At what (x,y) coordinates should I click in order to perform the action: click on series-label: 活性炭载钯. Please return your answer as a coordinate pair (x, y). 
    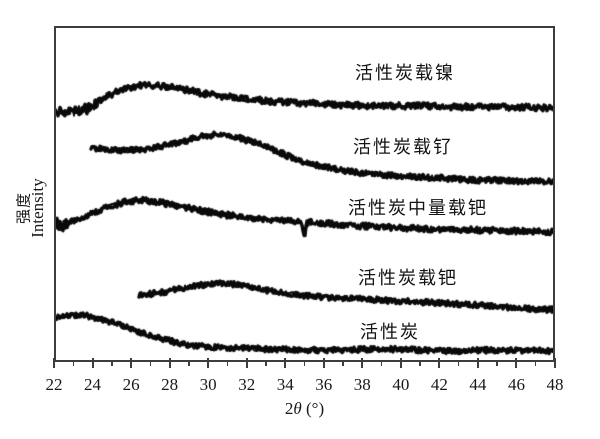
    Looking at the image, I should click on (408, 278).